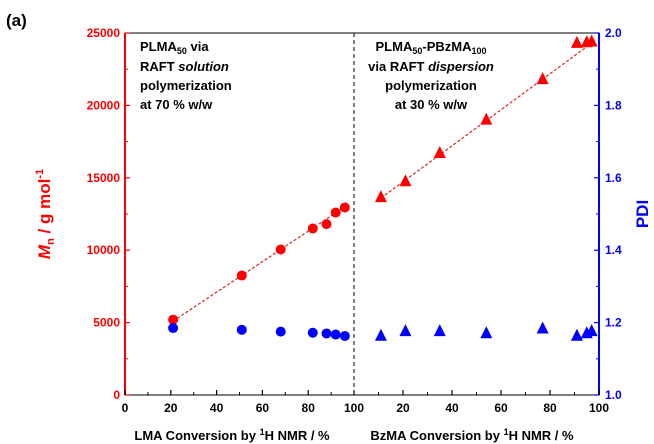 The width and height of the screenshot is (654, 444). What do you see at coordinates (104, 33) in the screenshot?
I see `left-tick-label: 25000` at bounding box center [104, 33].